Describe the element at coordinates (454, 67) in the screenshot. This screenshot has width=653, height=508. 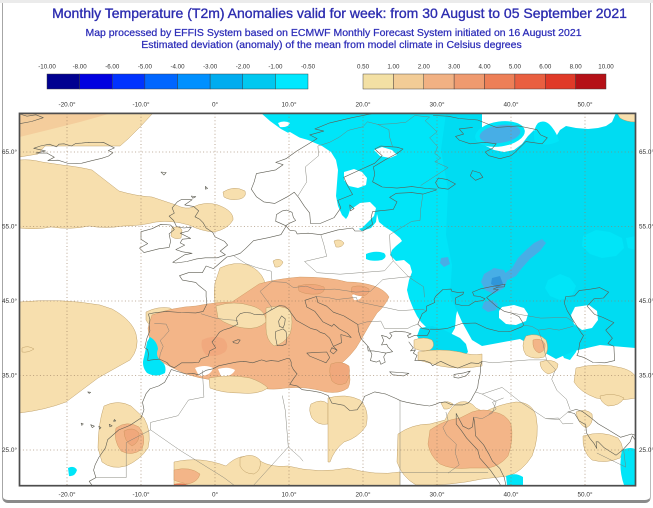
I see `svg-text: 3.00` at that location.